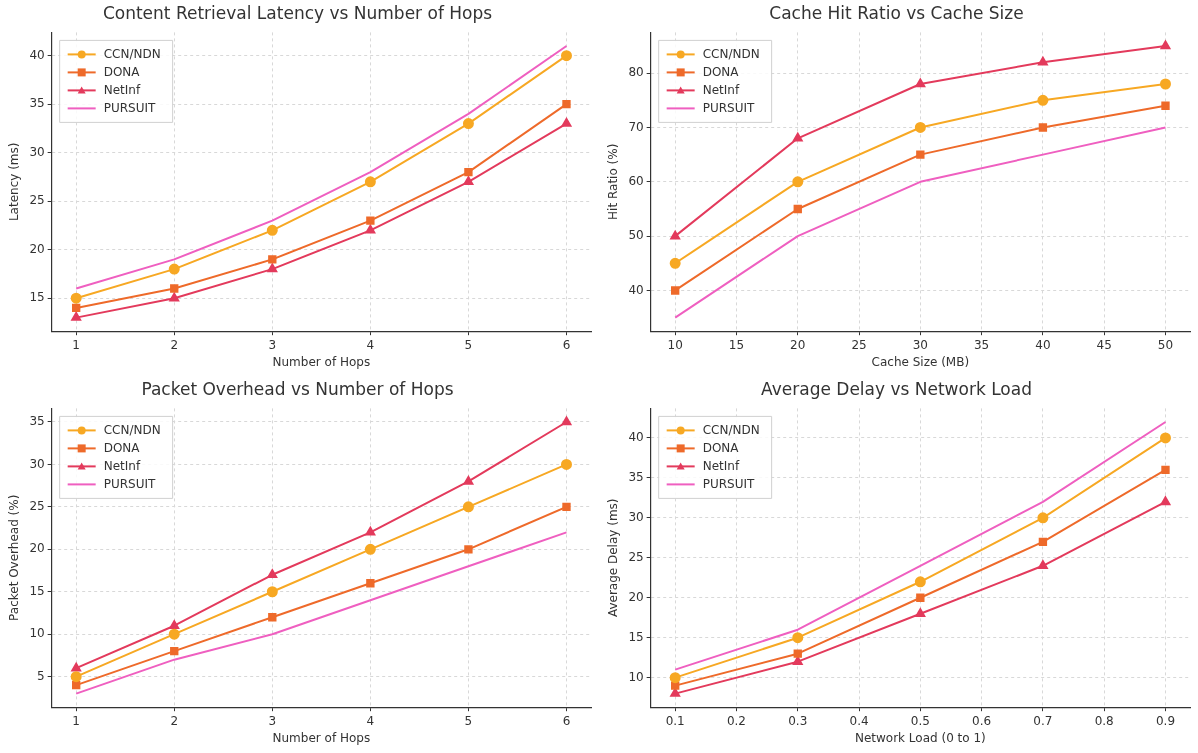 The width and height of the screenshot is (1198, 753). Describe the element at coordinates (675, 720) in the screenshot. I see `x-tick-label: 0.1` at that location.